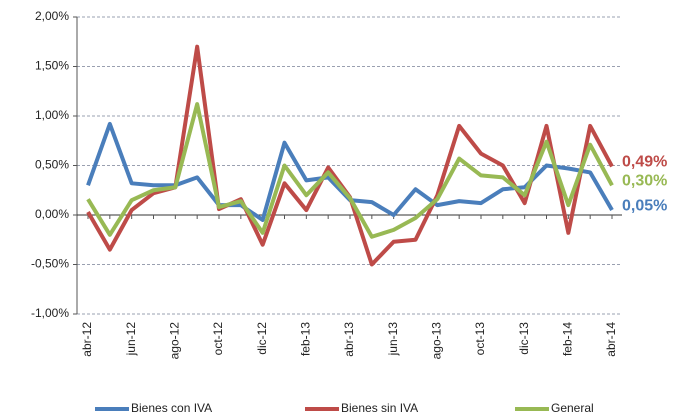  I want to click on y-tick-label: 0,50%, so click(52, 165).